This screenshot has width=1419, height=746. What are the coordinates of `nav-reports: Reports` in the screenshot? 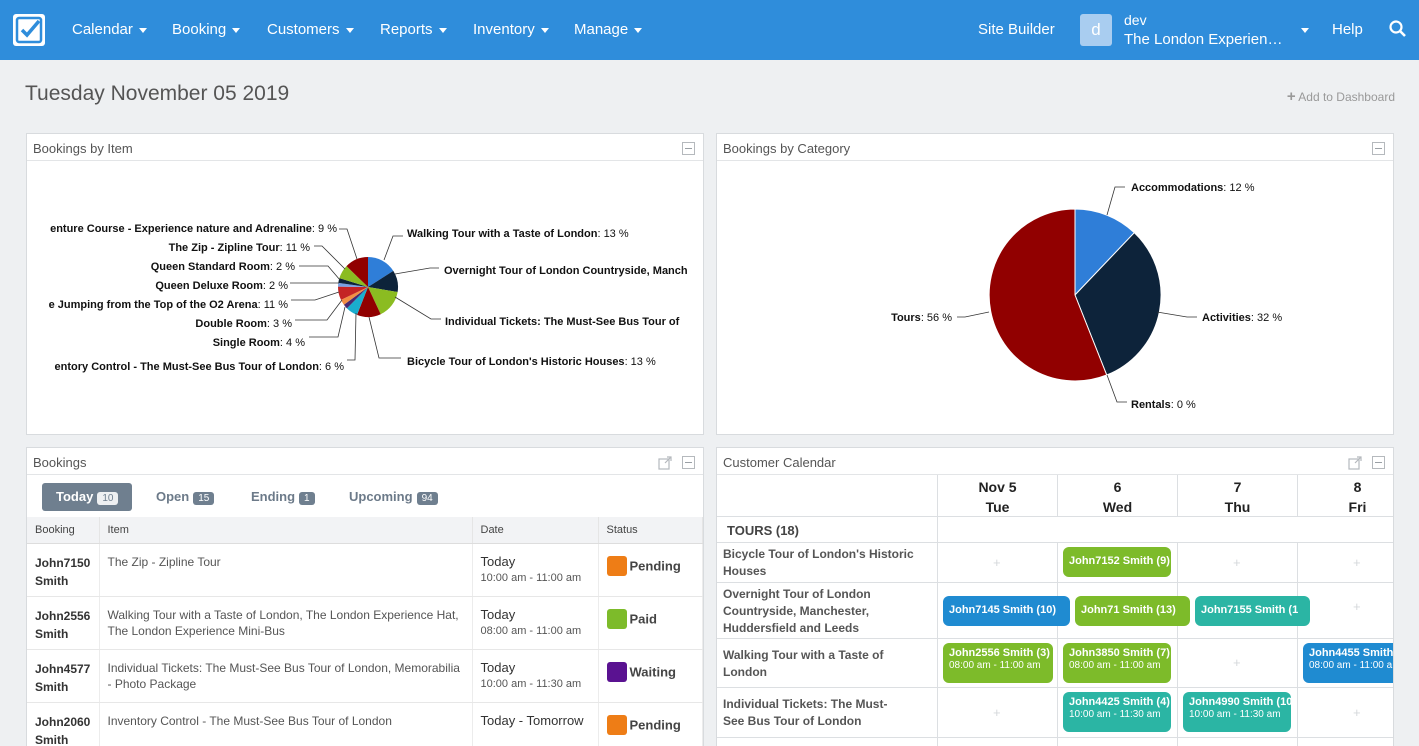 It's located at (413, 29).